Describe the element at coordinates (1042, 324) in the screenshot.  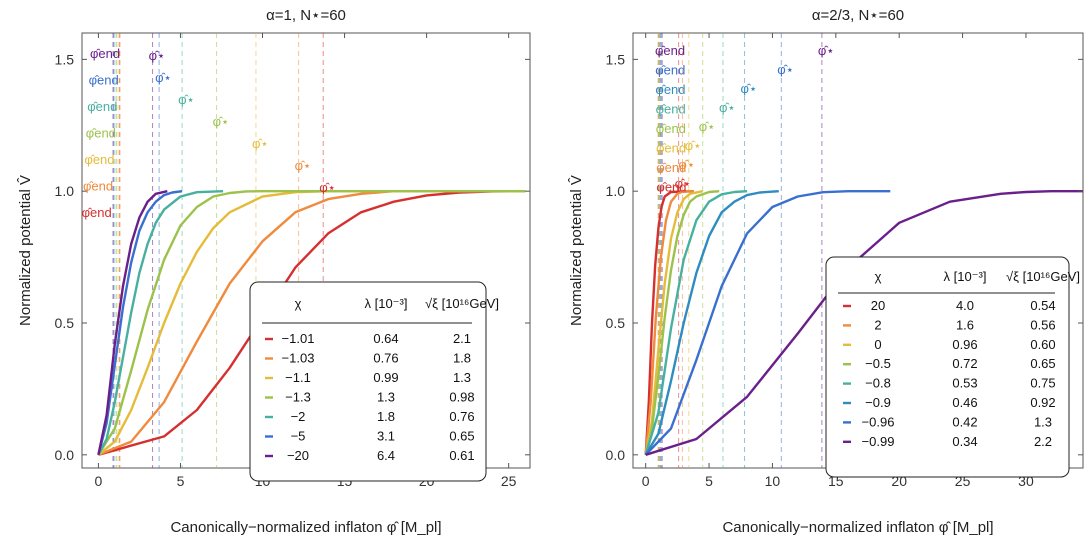
I see `legend-sqrt-xi: 0.56` at that location.